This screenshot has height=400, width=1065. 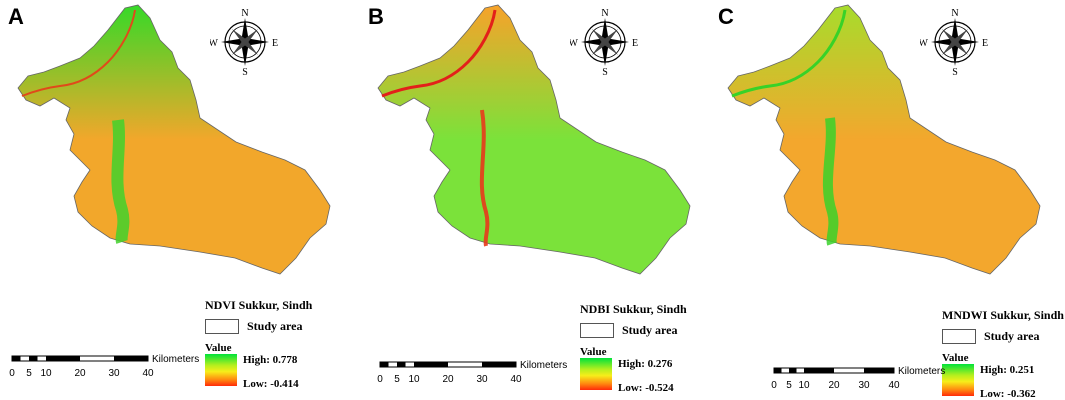 I want to click on color-ramp-row: High: 0.778 Low: -0.414, so click(x=258, y=372).